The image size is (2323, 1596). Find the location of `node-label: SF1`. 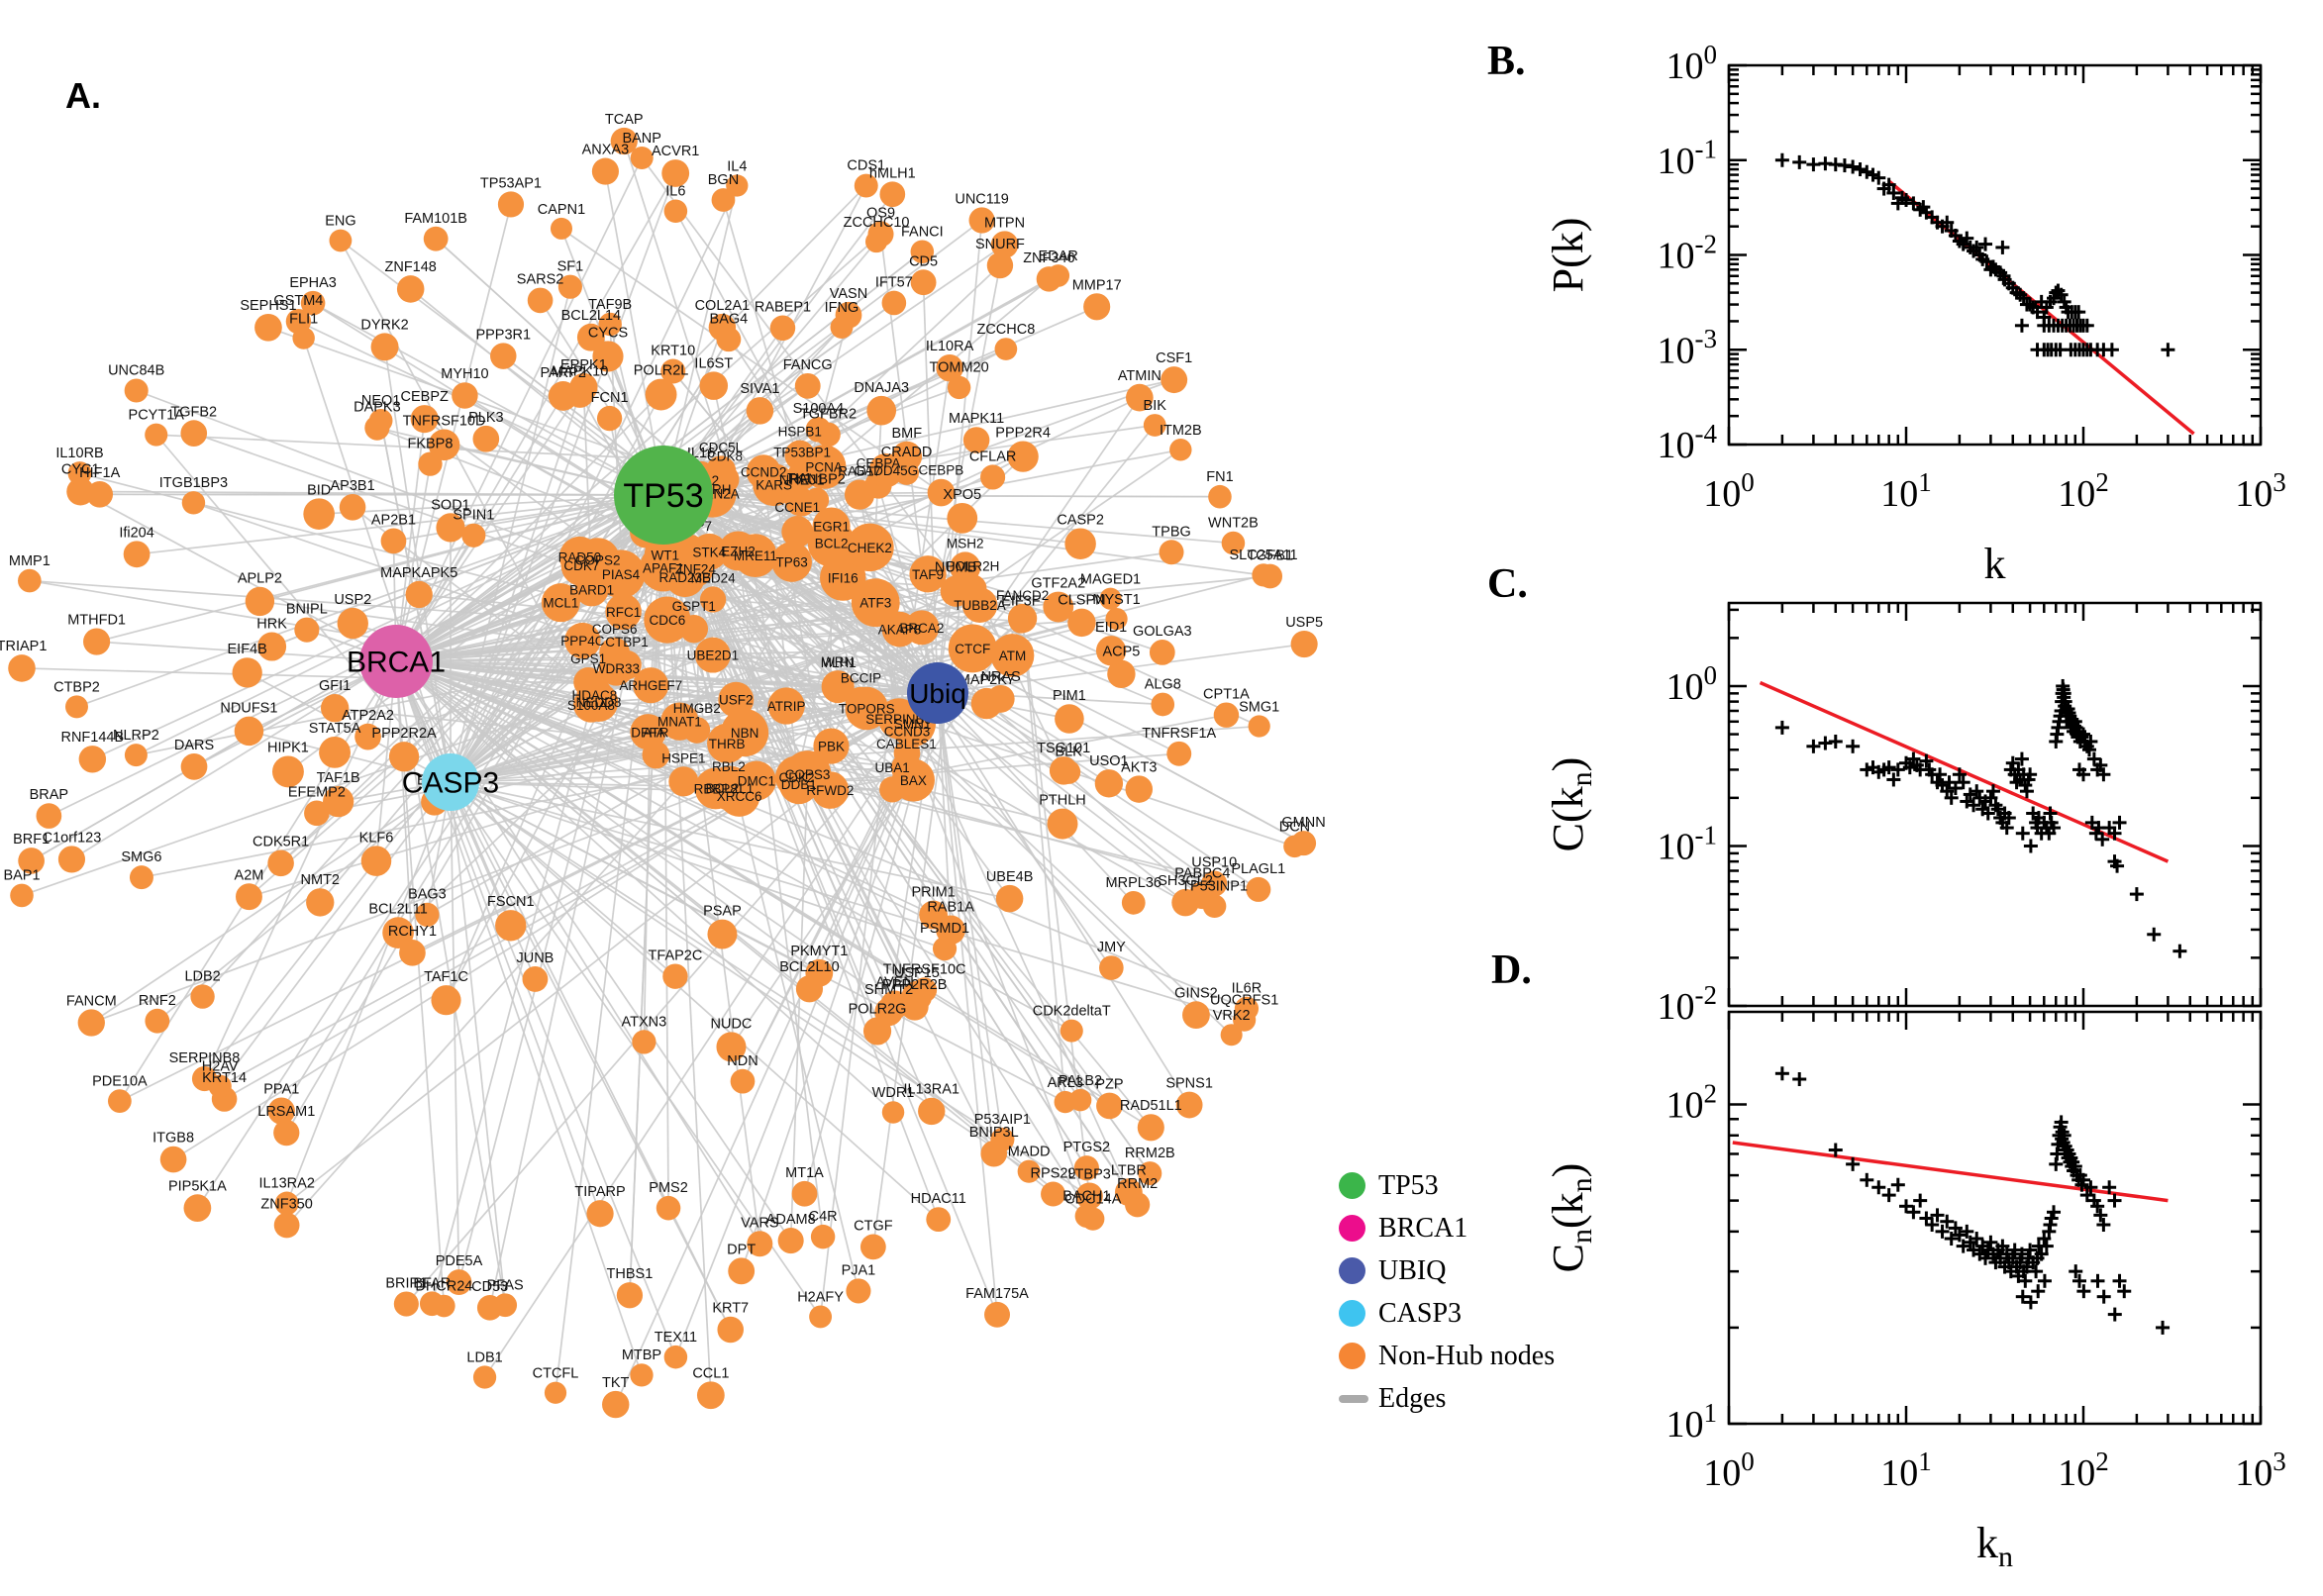

node-label: SF1 is located at coordinates (570, 267).